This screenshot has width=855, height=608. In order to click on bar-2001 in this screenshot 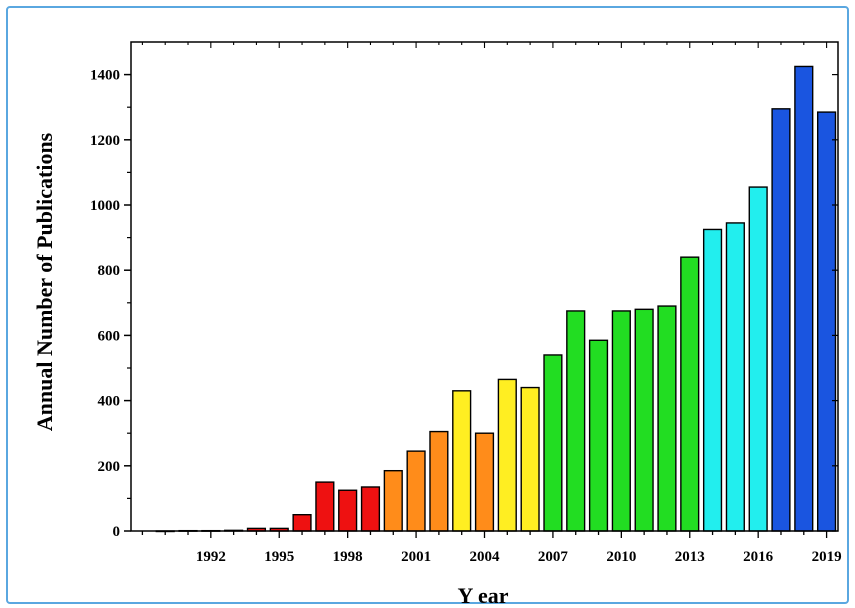, I will do `click(416, 491)`.